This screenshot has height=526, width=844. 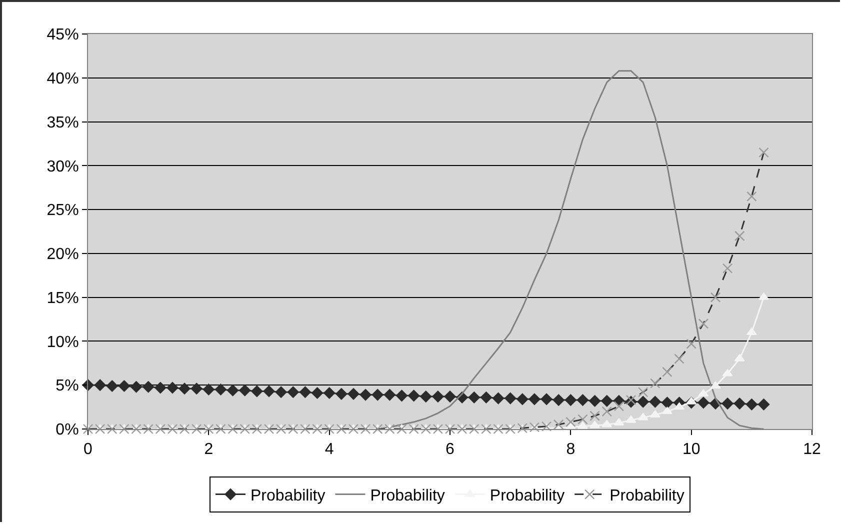 What do you see at coordinates (812, 449) in the screenshot?
I see `x-tick-label: 12` at bounding box center [812, 449].